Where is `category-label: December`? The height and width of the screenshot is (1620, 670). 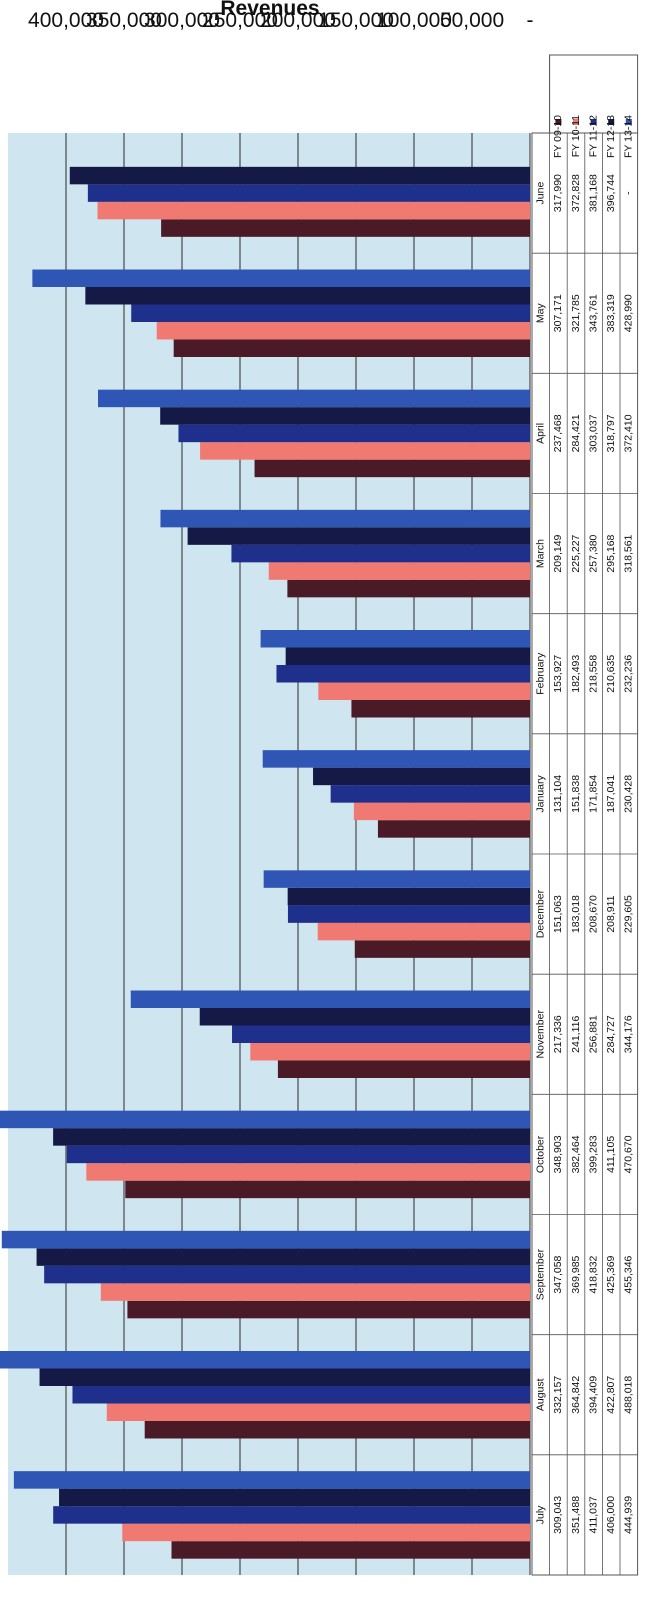 category-label: December is located at coordinates (541, 913).